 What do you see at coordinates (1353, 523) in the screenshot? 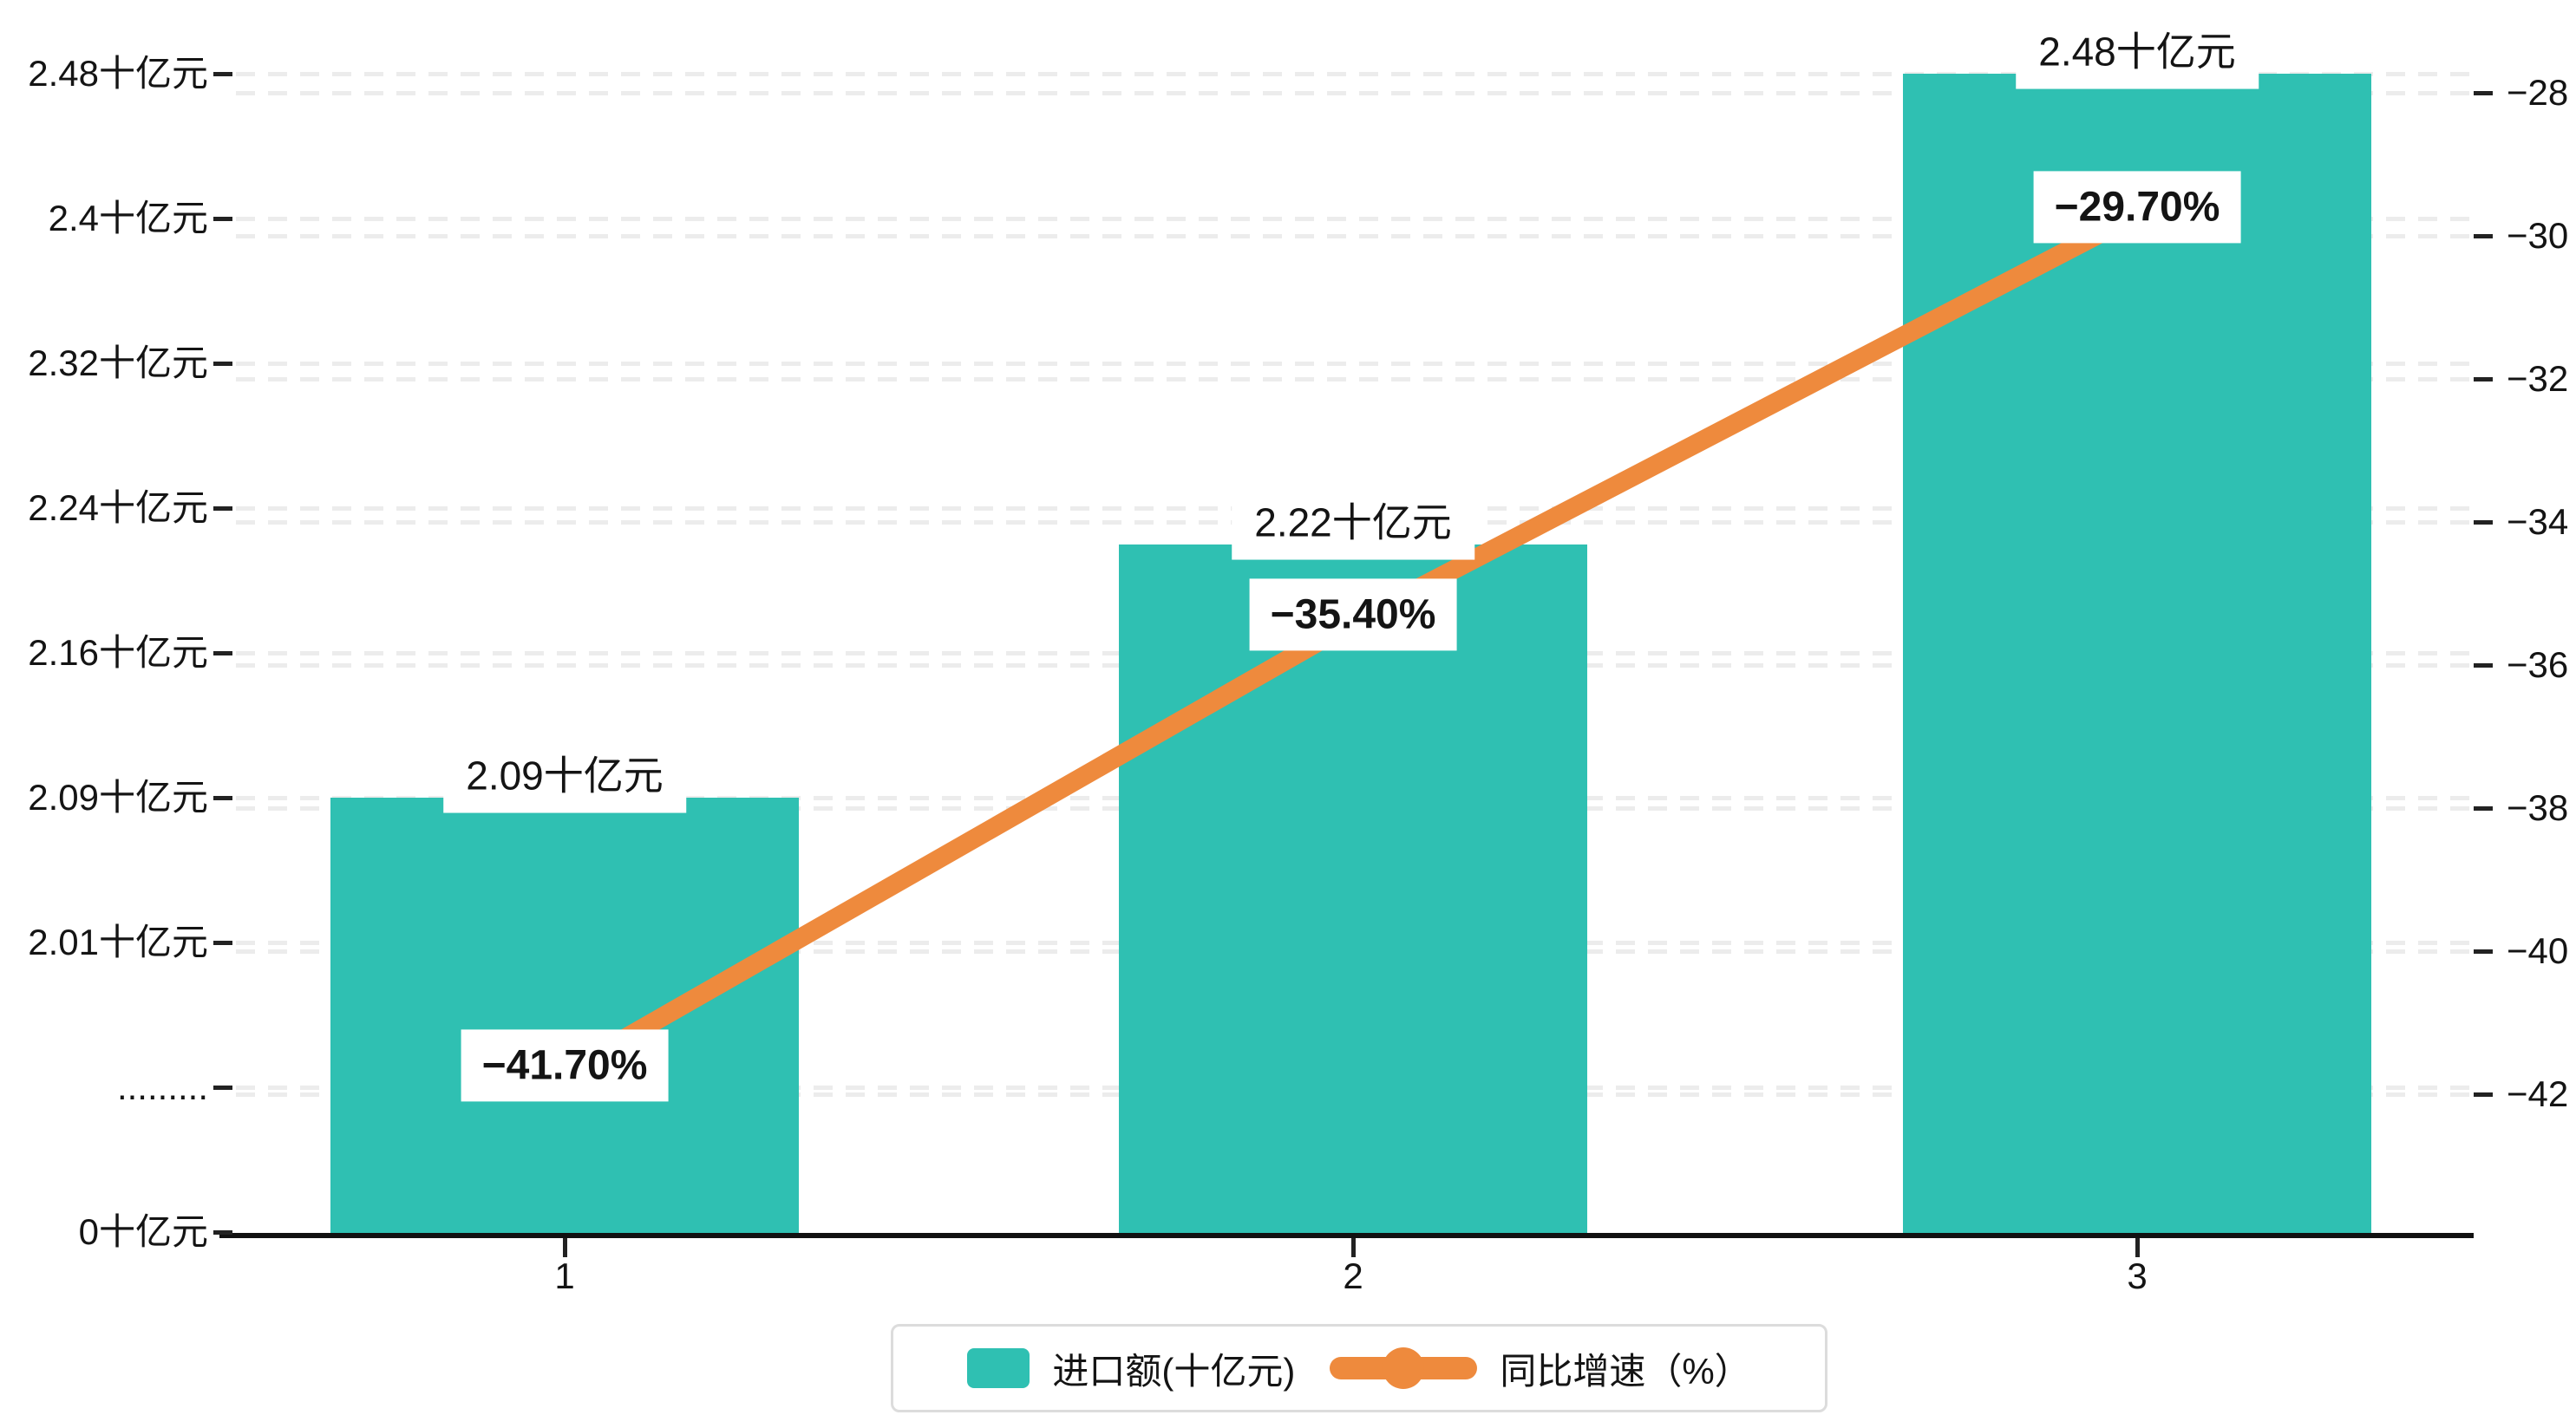
I see `bar-value-label: 2.22十亿元` at bounding box center [1353, 523].